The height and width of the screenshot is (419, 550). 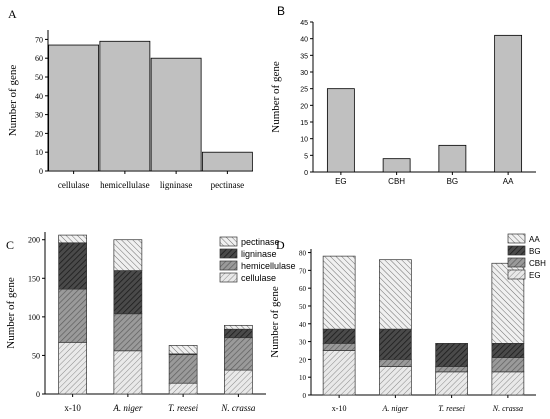 I want to click on x-tick-label: cellulase, so click(x=73, y=185).